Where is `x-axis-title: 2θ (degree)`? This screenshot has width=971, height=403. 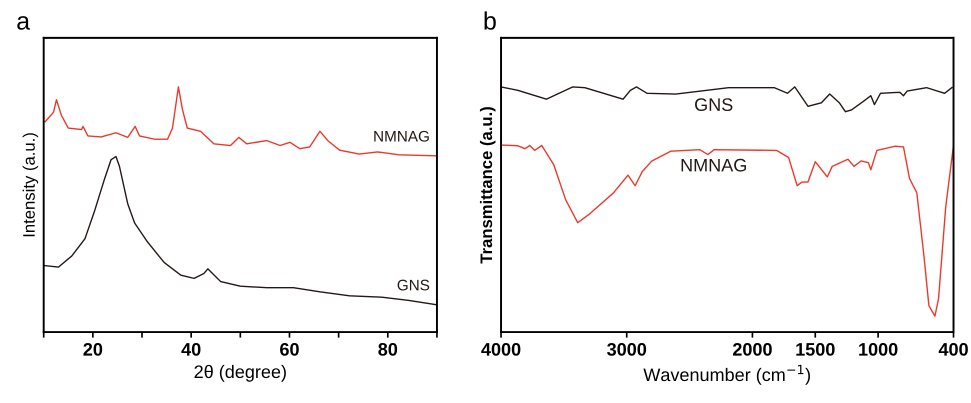 x-axis-title: 2θ (degree) is located at coordinates (240, 373).